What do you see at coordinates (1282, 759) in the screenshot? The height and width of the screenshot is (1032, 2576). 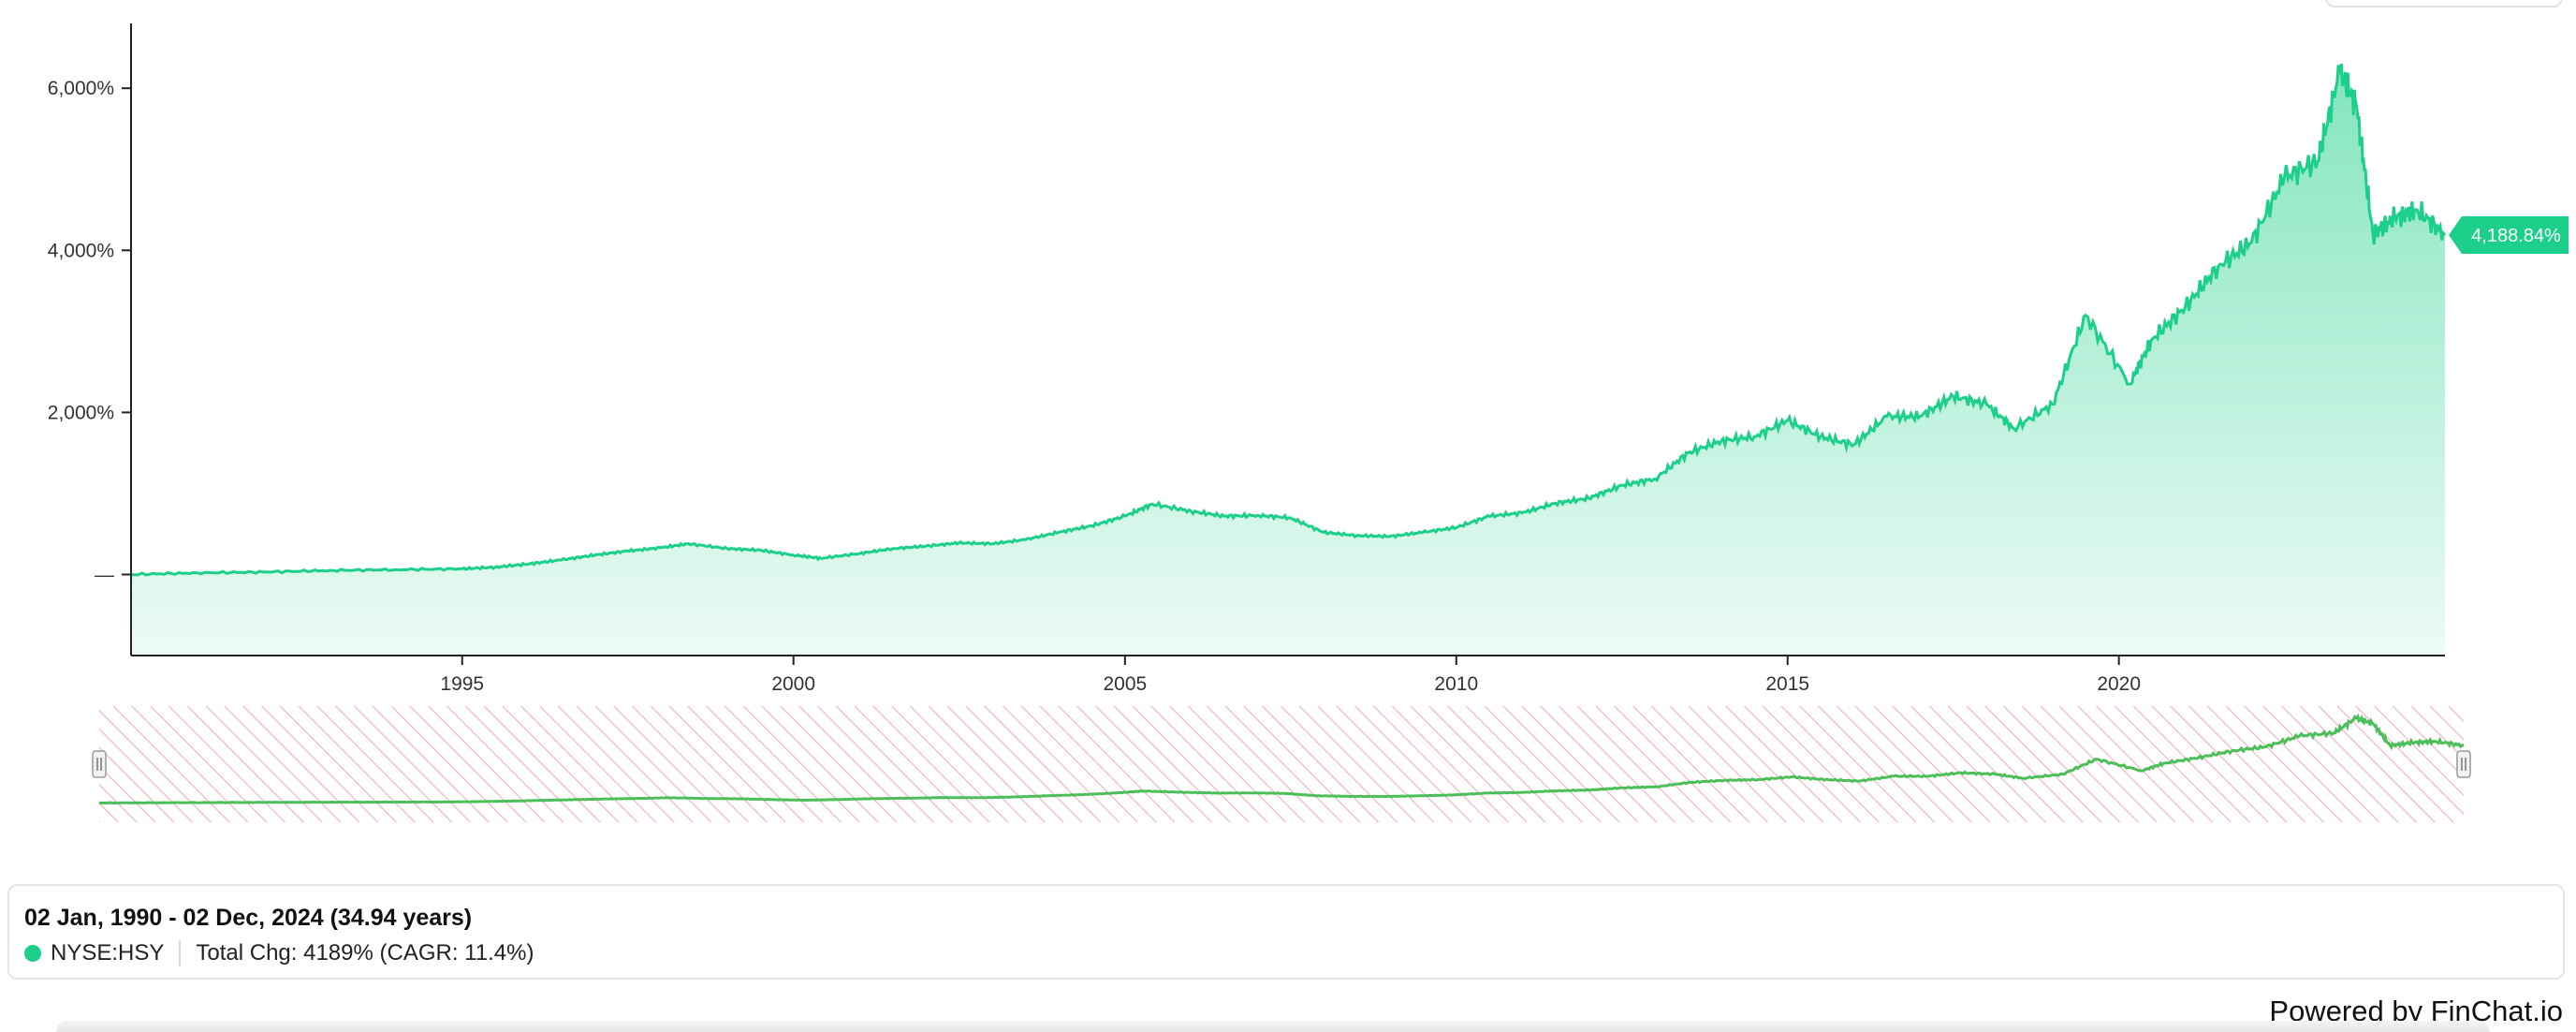 I see `navigator-series-line` at bounding box center [1282, 759].